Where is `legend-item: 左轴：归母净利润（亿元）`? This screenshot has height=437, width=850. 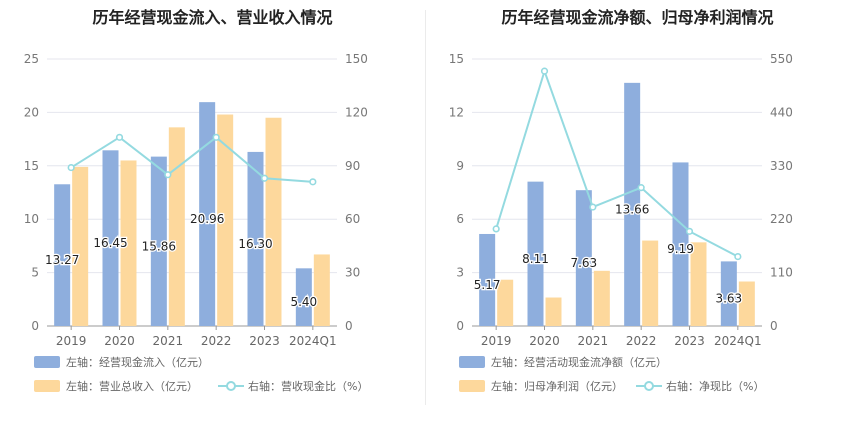 legend-item: 左轴：归母净利润（亿元） is located at coordinates (541, 386).